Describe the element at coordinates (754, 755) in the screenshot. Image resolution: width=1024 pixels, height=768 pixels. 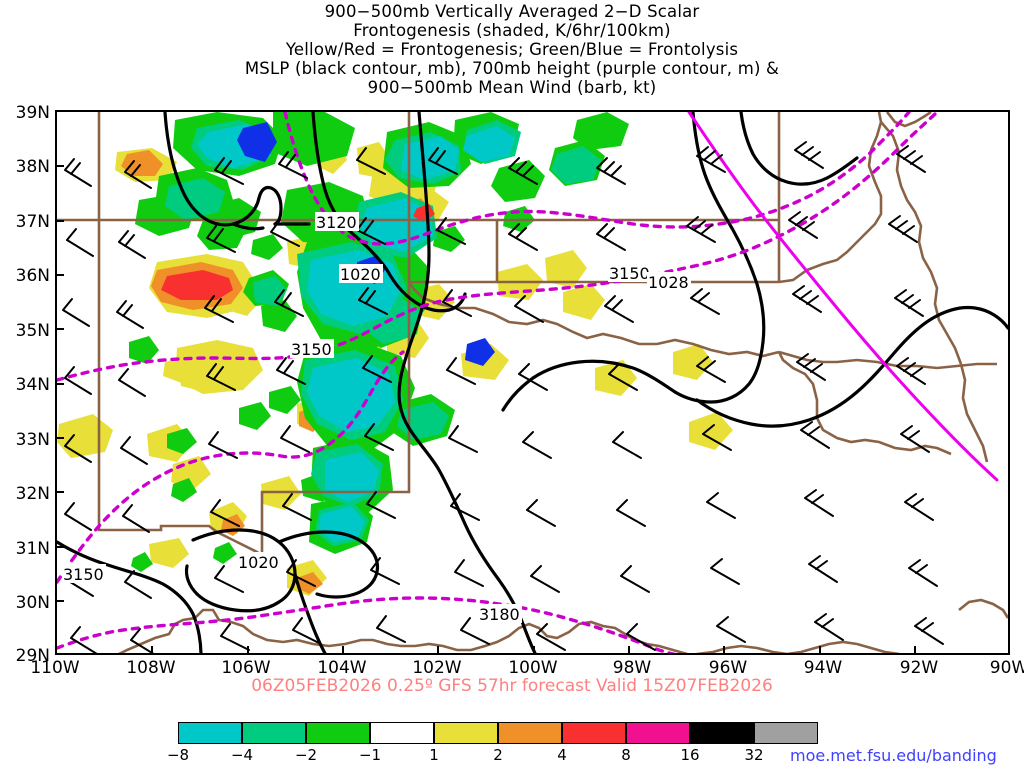
I see `colorbar-tick-32: 32` at that location.